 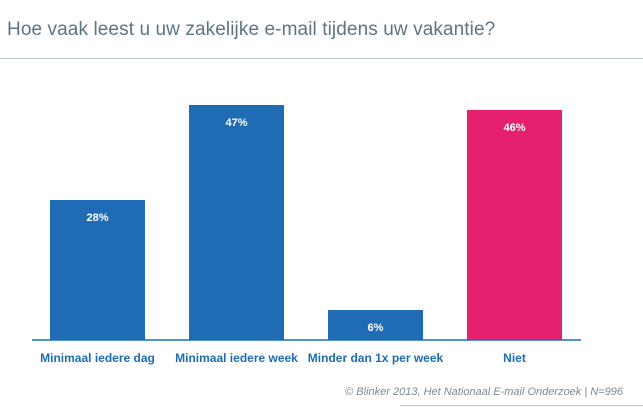 I want to click on category-label-4: Niet, so click(x=514, y=358).